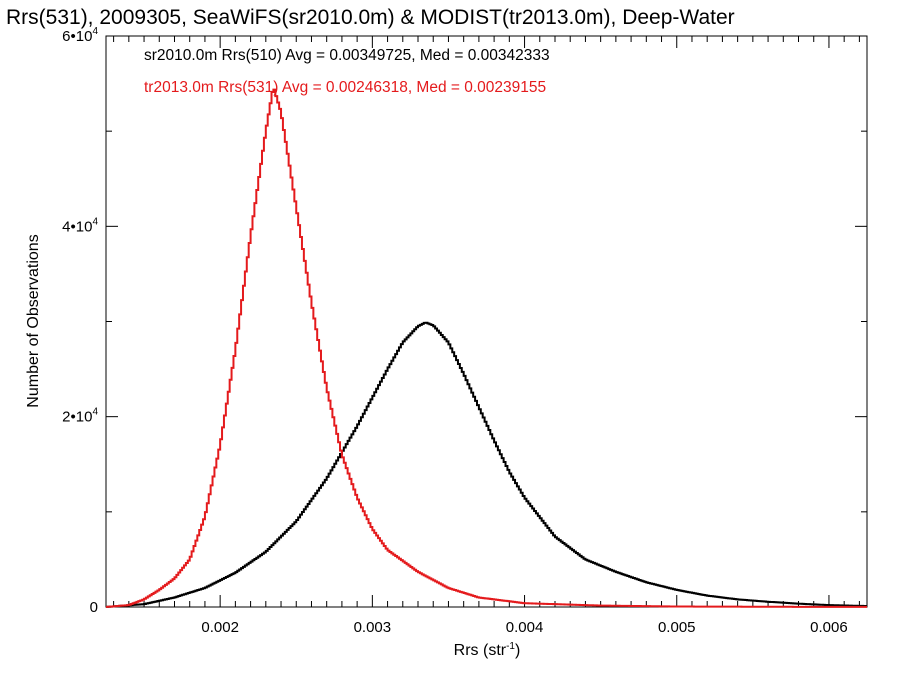 This screenshot has height=675, width=900. I want to click on x-axis-label: Rrs (str-1), so click(487, 650).